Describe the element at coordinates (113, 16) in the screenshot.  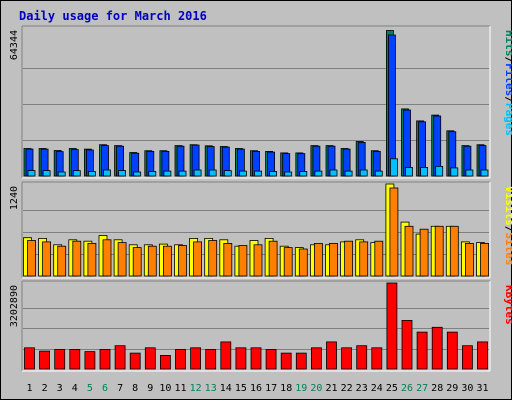
I see `chart-title: Daily usage for March 2016` at that location.